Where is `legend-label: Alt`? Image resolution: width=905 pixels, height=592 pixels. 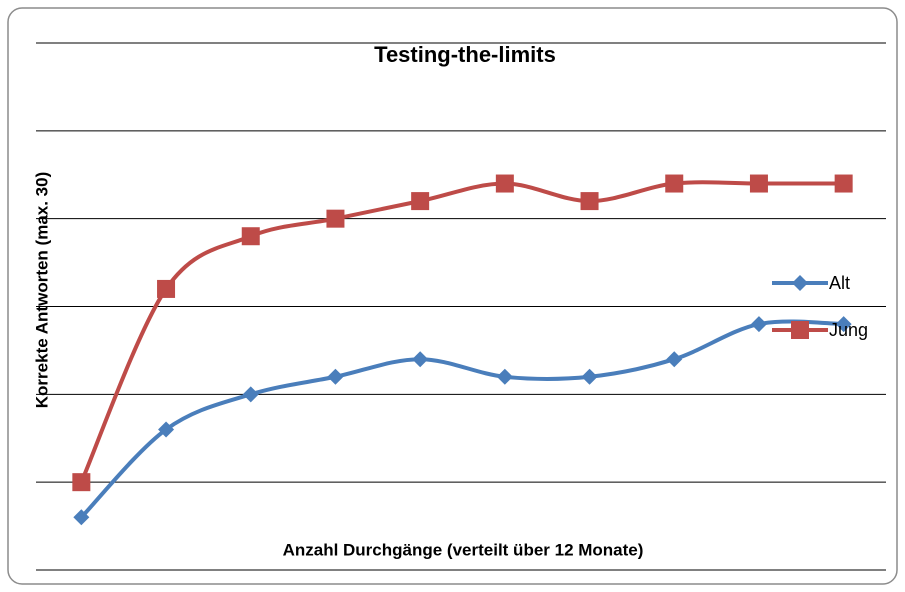
legend-label: Alt is located at coordinates (839, 283).